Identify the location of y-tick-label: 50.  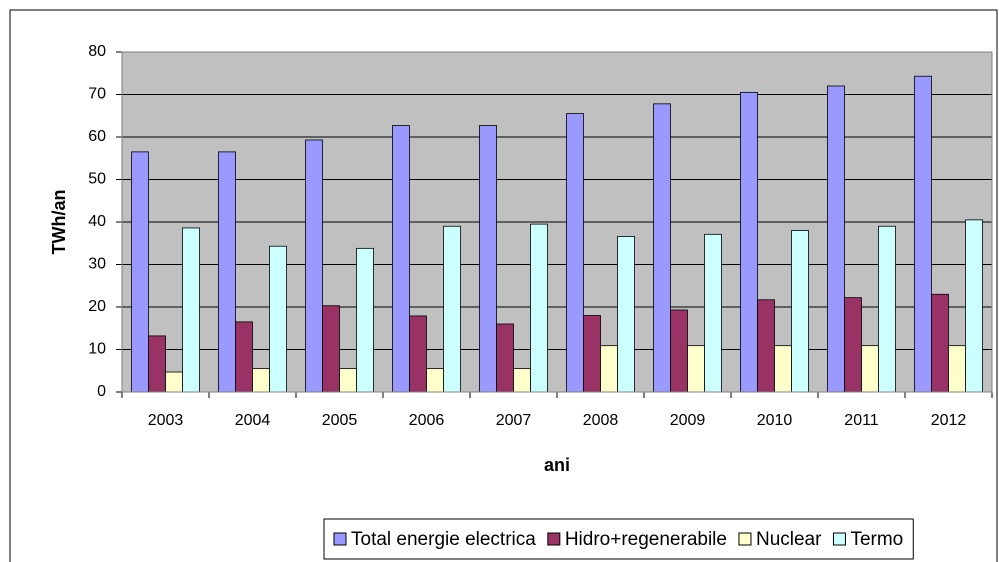
(97, 179).